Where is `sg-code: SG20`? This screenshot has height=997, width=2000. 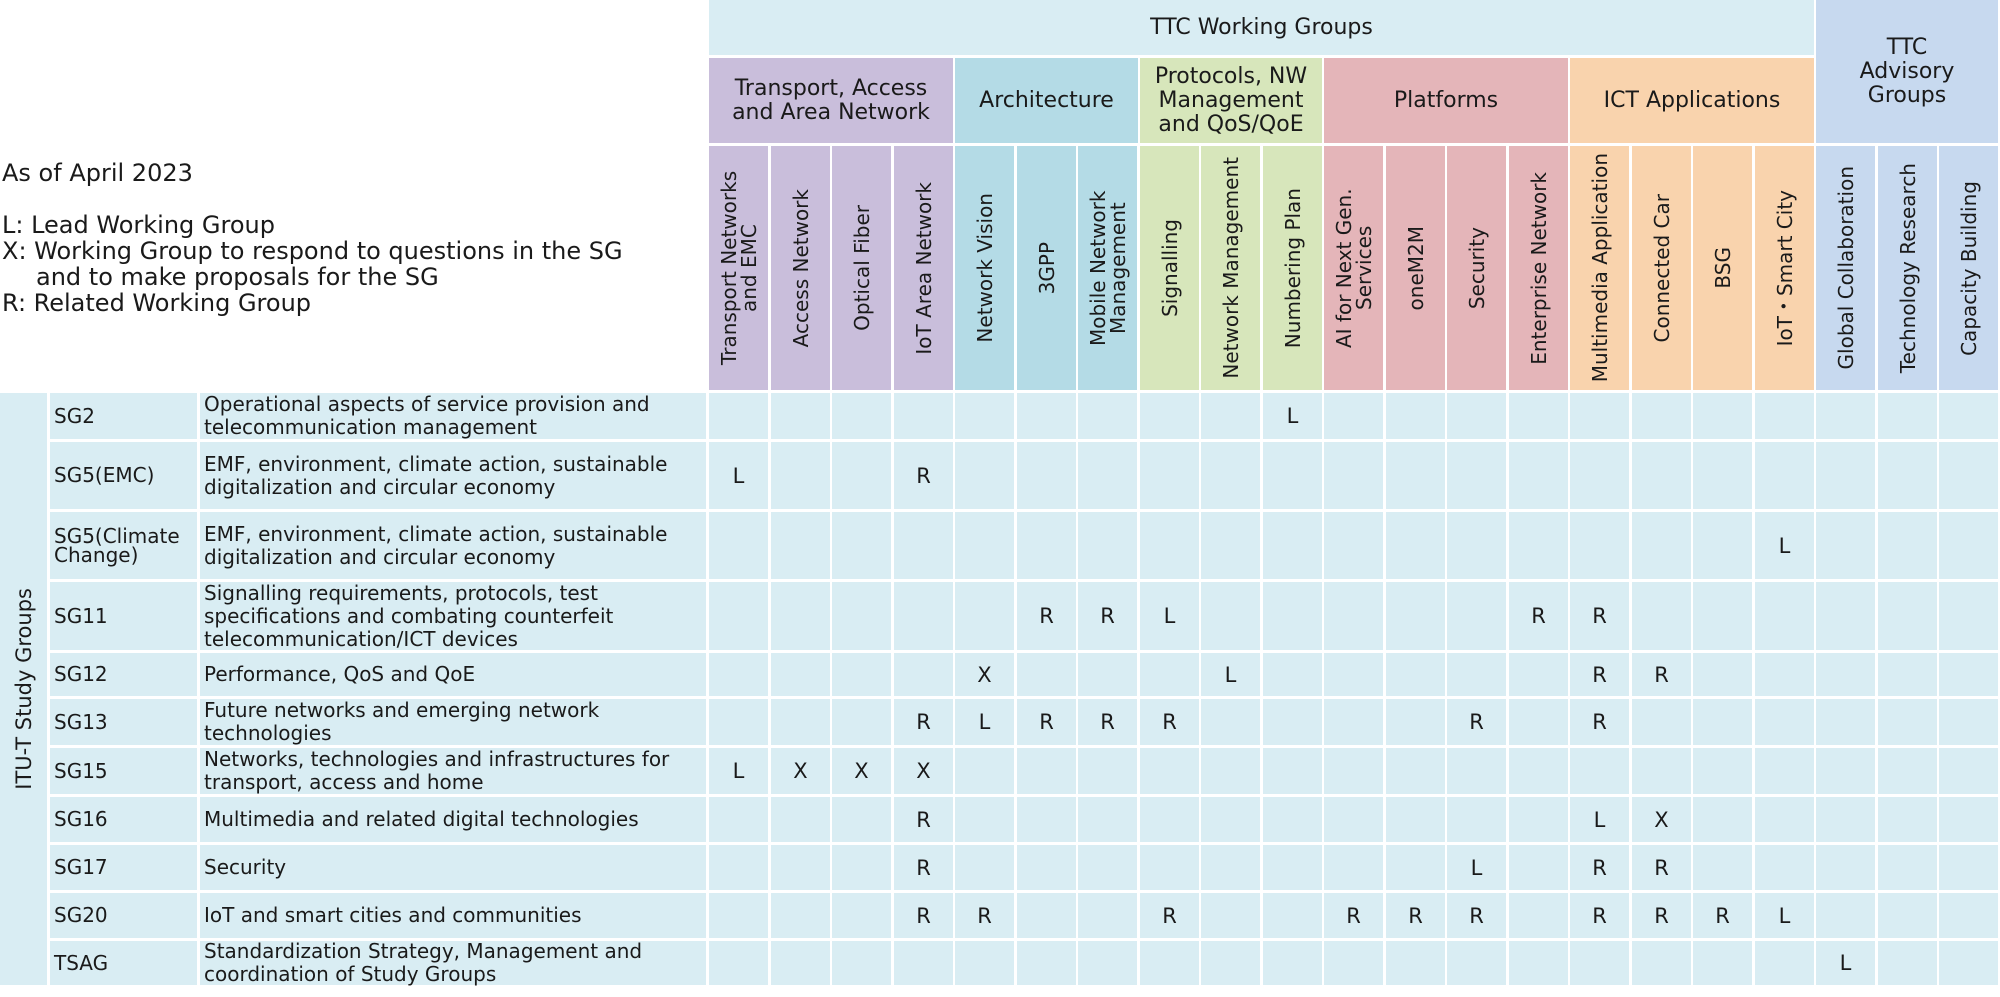 sg-code: SG20 is located at coordinates (81, 915).